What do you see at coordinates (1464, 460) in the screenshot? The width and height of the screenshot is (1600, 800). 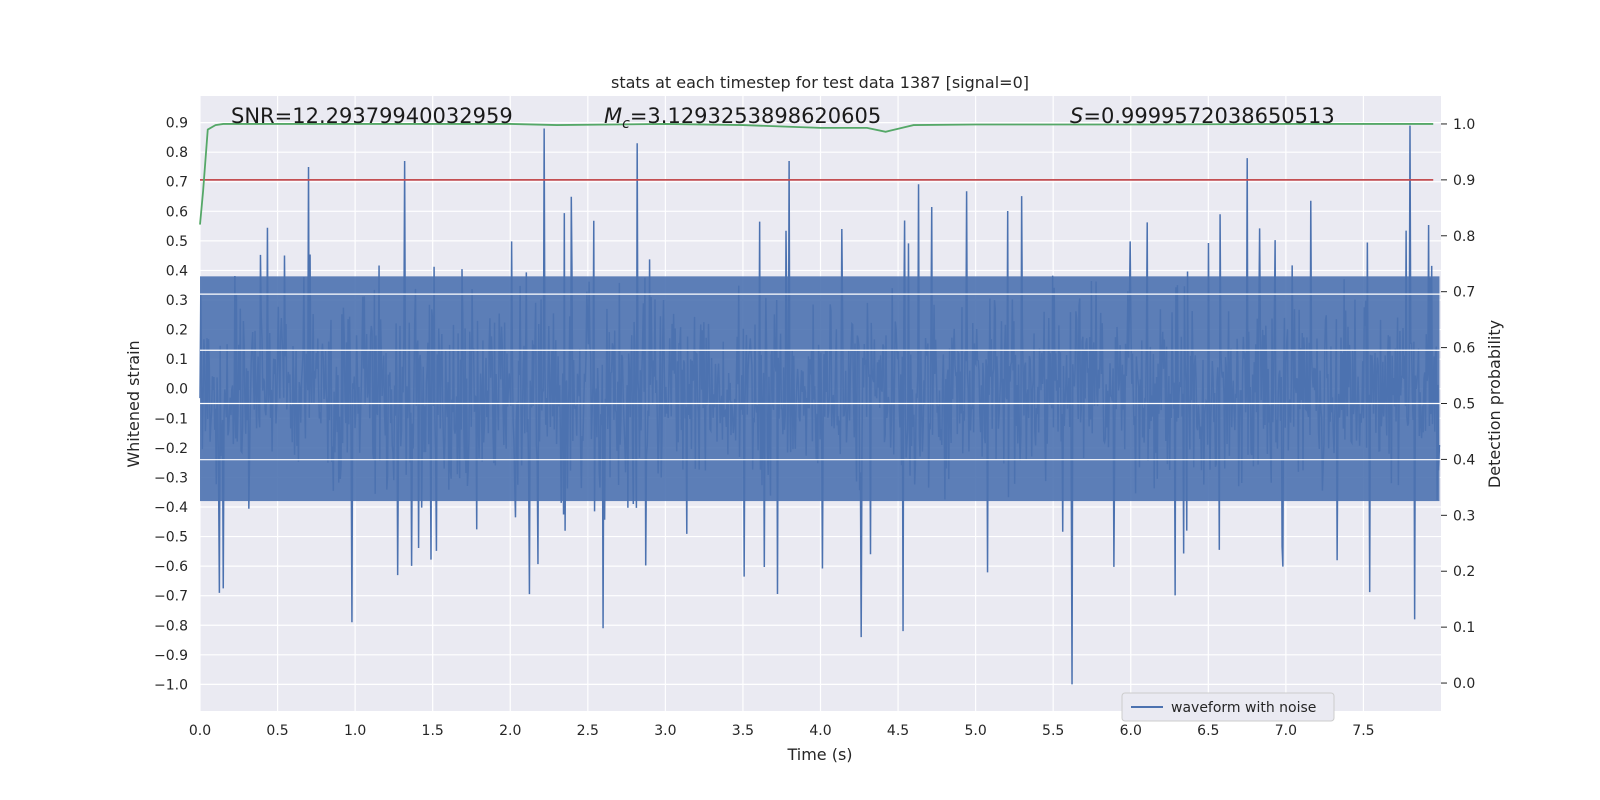 I see `y-right-tick-label: 0.4` at bounding box center [1464, 460].